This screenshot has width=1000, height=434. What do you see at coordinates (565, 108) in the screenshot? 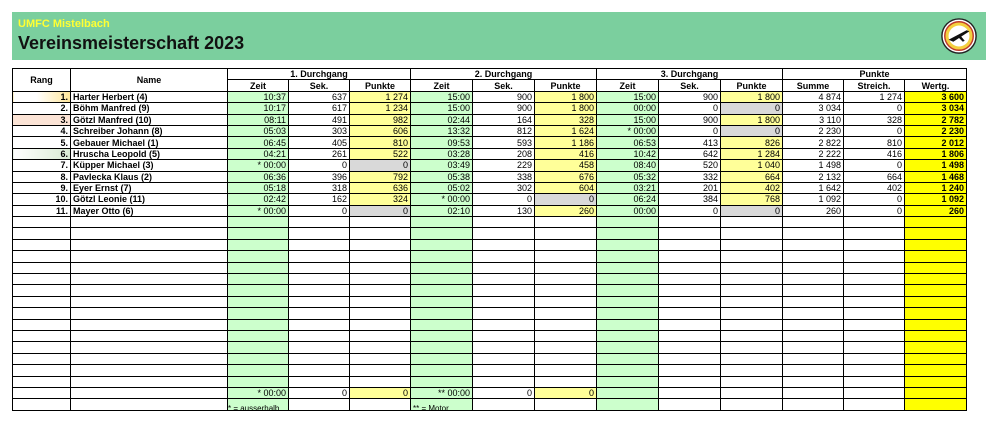
I see `punkte-2-cell: 1 800` at bounding box center [565, 108].